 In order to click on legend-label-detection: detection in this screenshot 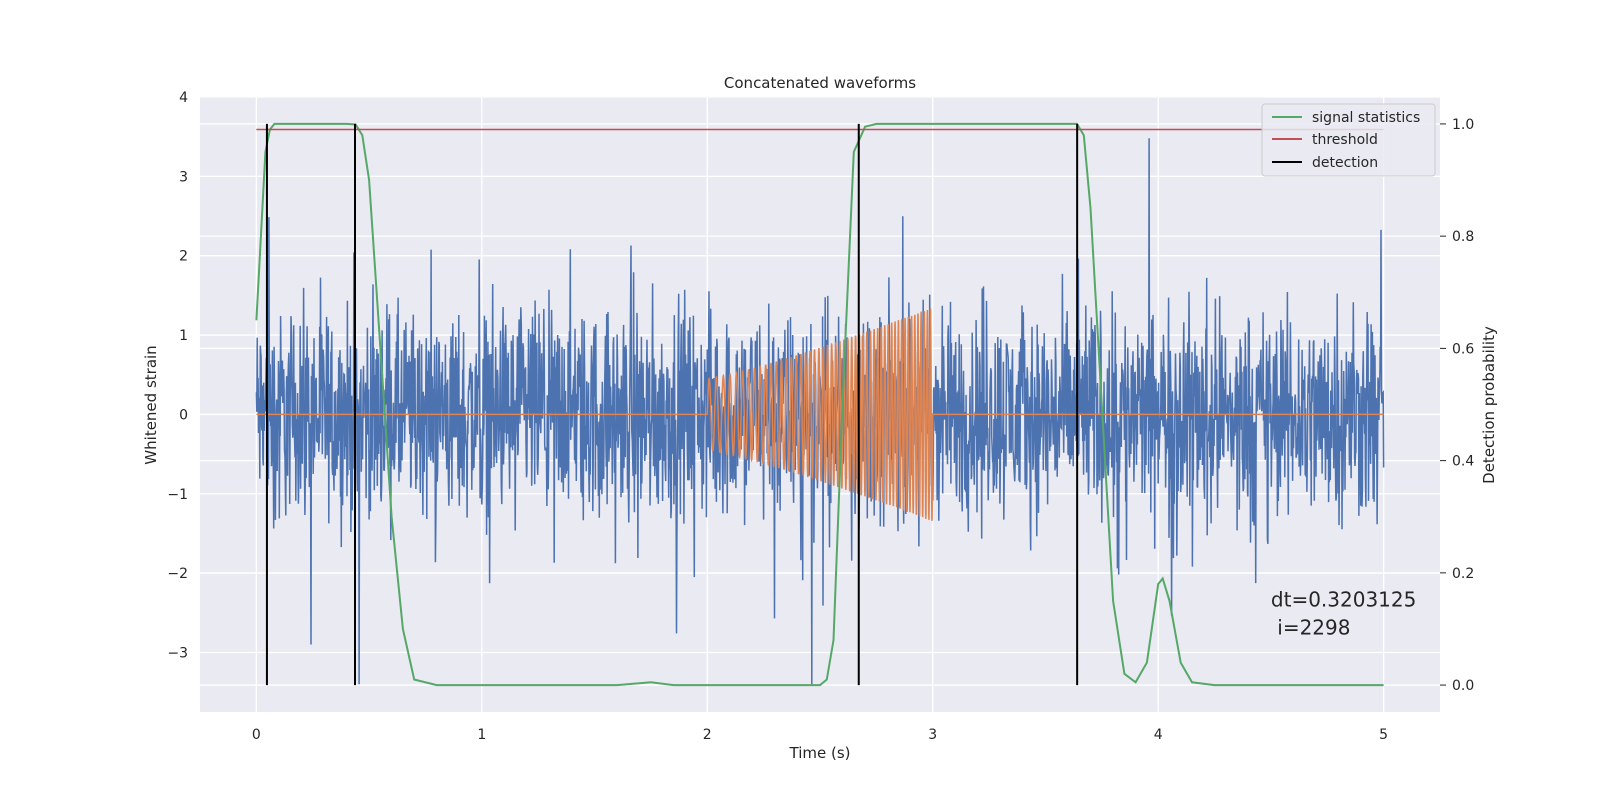, I will do `click(1345, 163)`.